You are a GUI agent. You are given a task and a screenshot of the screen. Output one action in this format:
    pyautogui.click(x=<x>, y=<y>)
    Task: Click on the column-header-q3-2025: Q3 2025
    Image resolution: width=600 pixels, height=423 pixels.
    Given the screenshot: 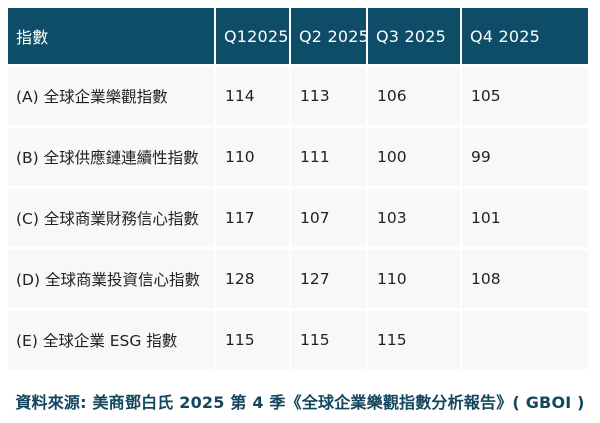 What is the action you would take?
    pyautogui.click(x=414, y=36)
    